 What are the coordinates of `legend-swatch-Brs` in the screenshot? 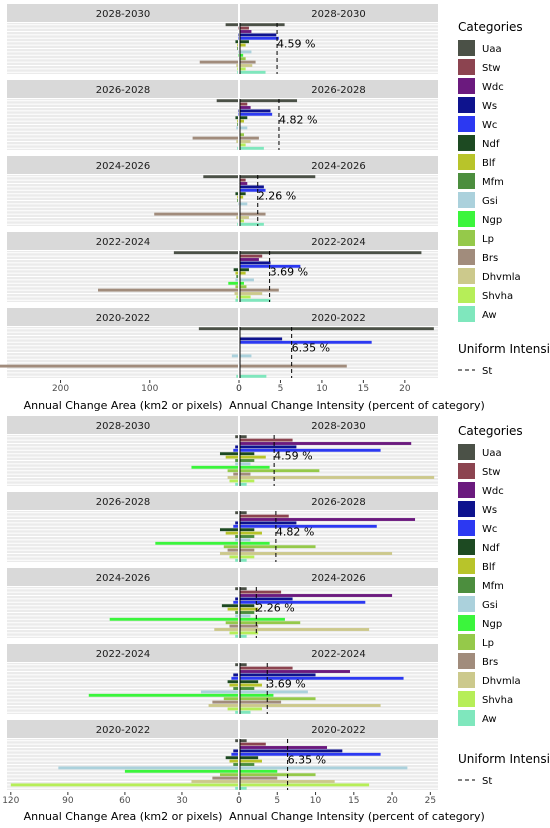 It's located at (466, 257).